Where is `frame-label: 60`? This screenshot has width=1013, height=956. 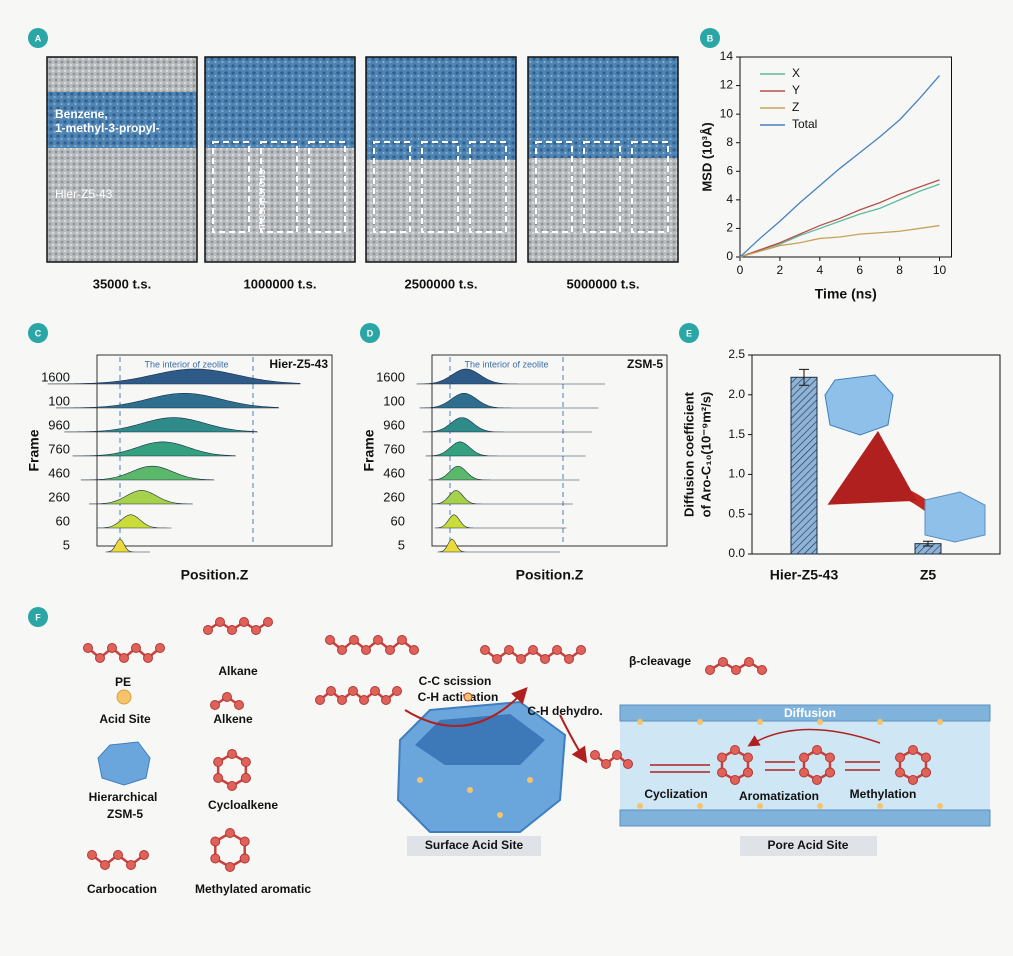
frame-label: 60 is located at coordinates (63, 520).